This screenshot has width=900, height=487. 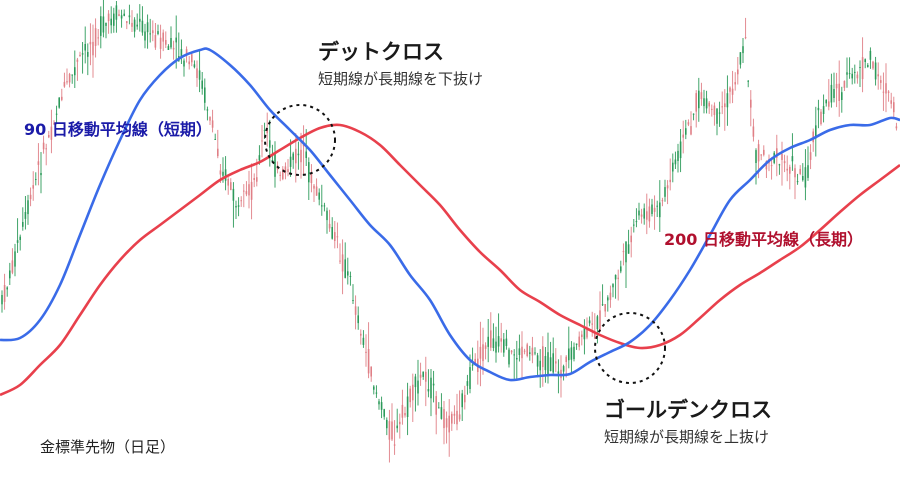 I want to click on golden-cross-subtitle: 短期線が長期線を上抜け, so click(x=687, y=437).